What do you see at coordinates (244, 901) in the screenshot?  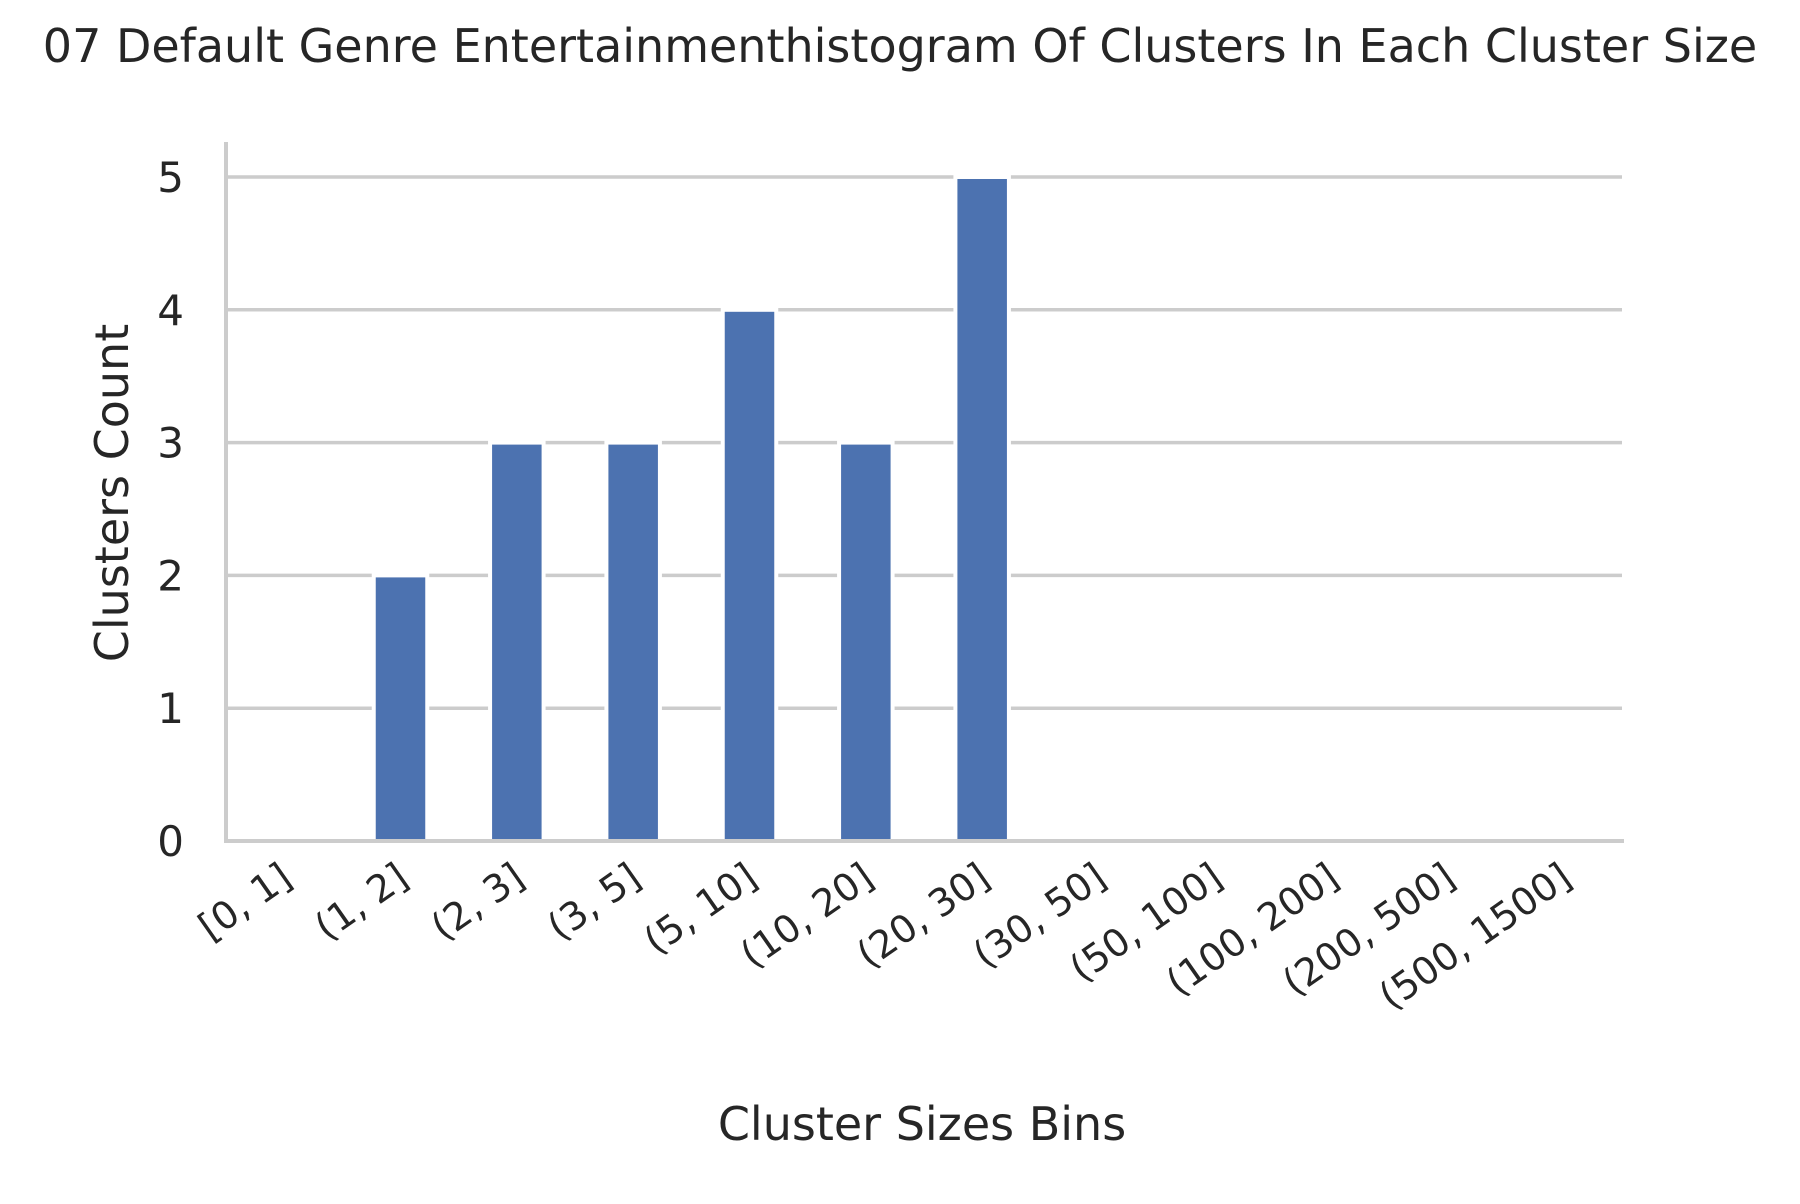 I see `x-tick-label: [0, 1]` at bounding box center [244, 901].